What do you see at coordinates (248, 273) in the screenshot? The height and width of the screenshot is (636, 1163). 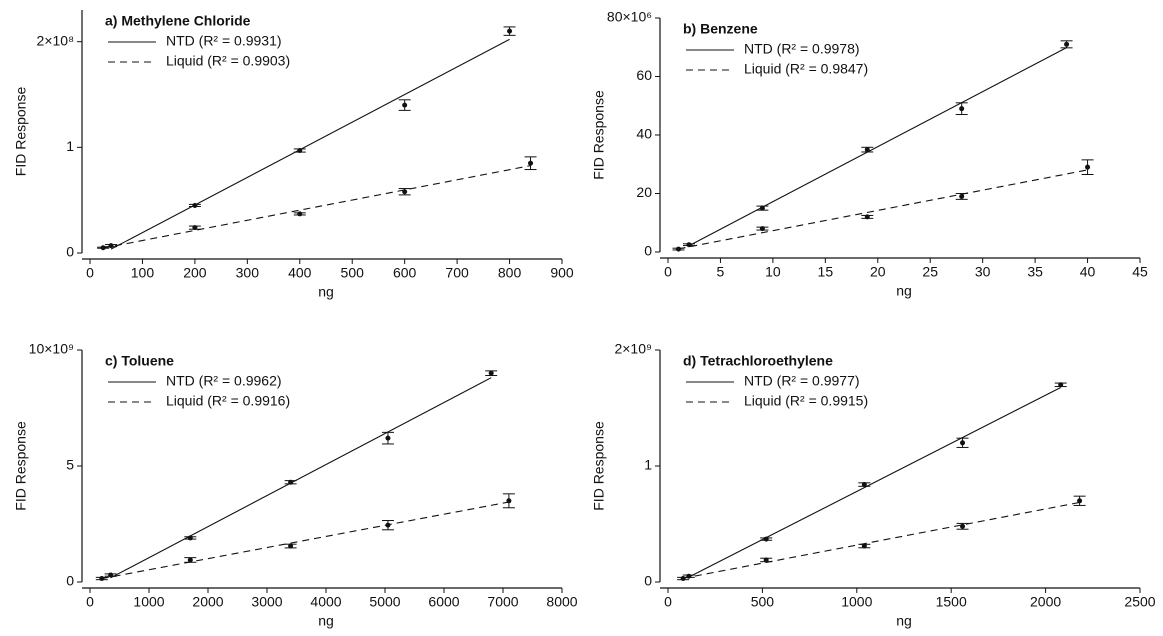 I see `x-tick-label: 300` at bounding box center [248, 273].